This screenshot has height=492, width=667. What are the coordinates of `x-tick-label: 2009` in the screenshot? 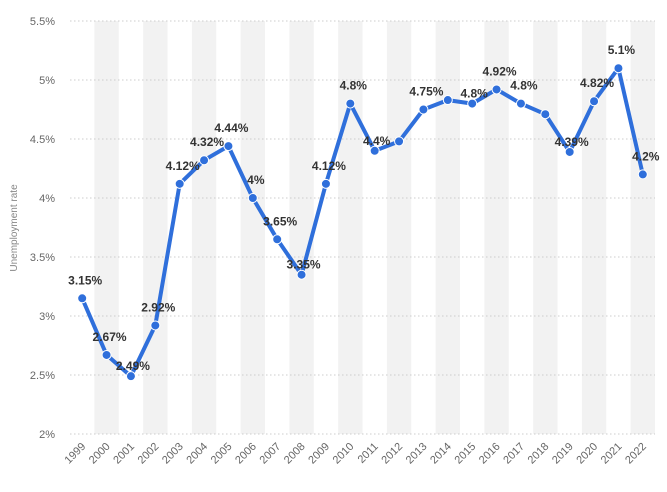 It's located at (319, 454).